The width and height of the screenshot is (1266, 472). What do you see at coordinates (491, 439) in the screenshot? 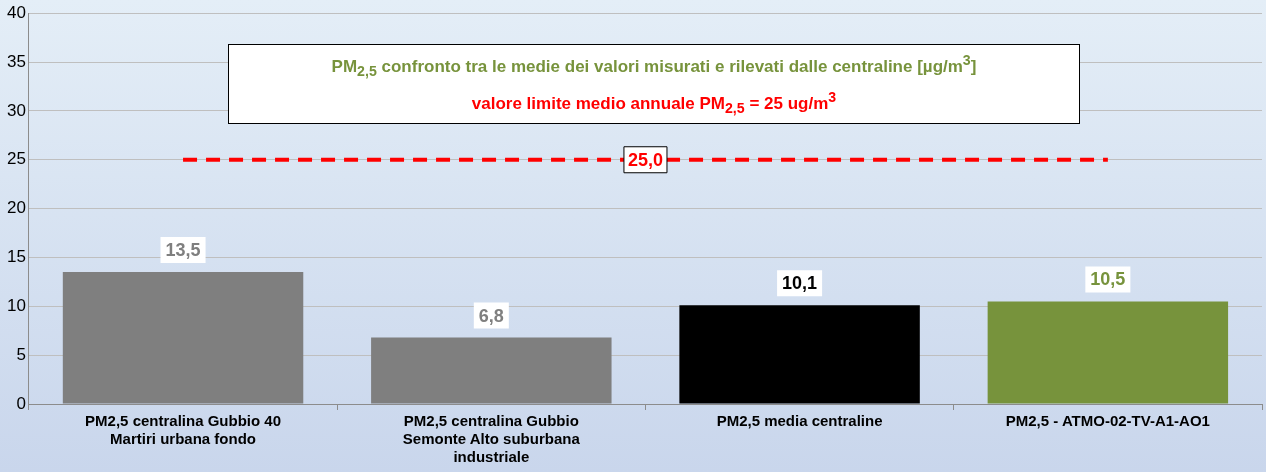
I see `x-tick-label: PM2,5 centralina Gubbio Semonte Alto suburbana industriale` at bounding box center [491, 439].